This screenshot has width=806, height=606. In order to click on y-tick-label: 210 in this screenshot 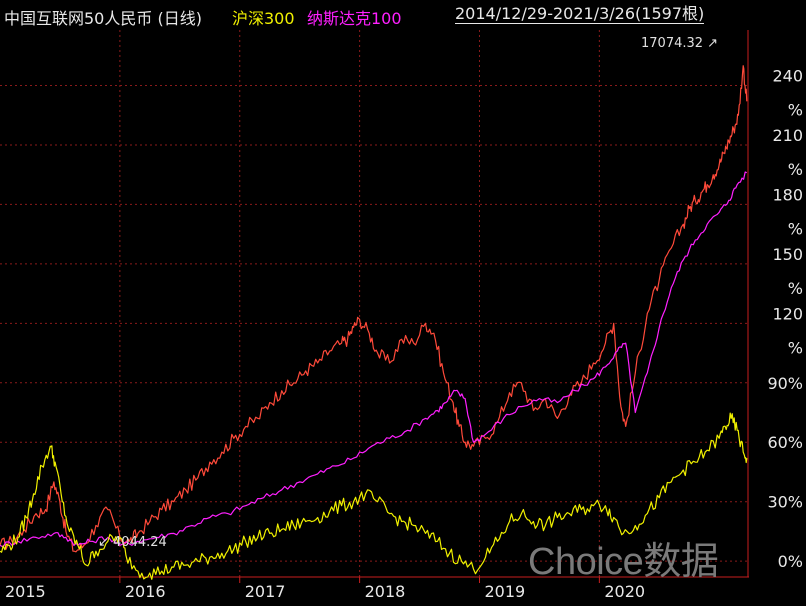, I will do `click(787, 135)`.